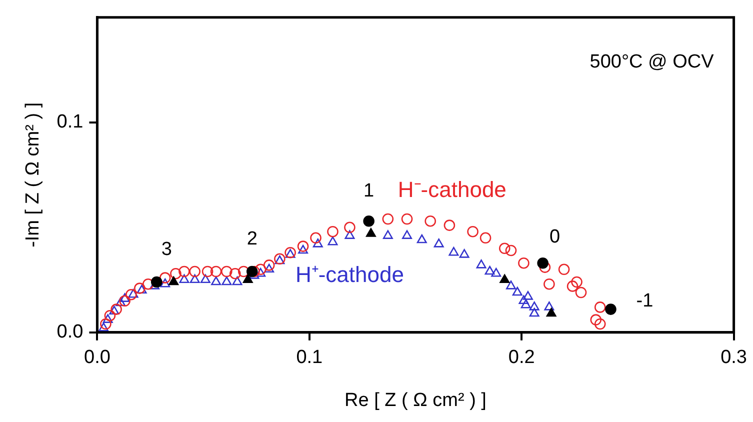  What do you see at coordinates (452, 189) in the screenshot?
I see `series-label: H⁻-cathode` at bounding box center [452, 189].